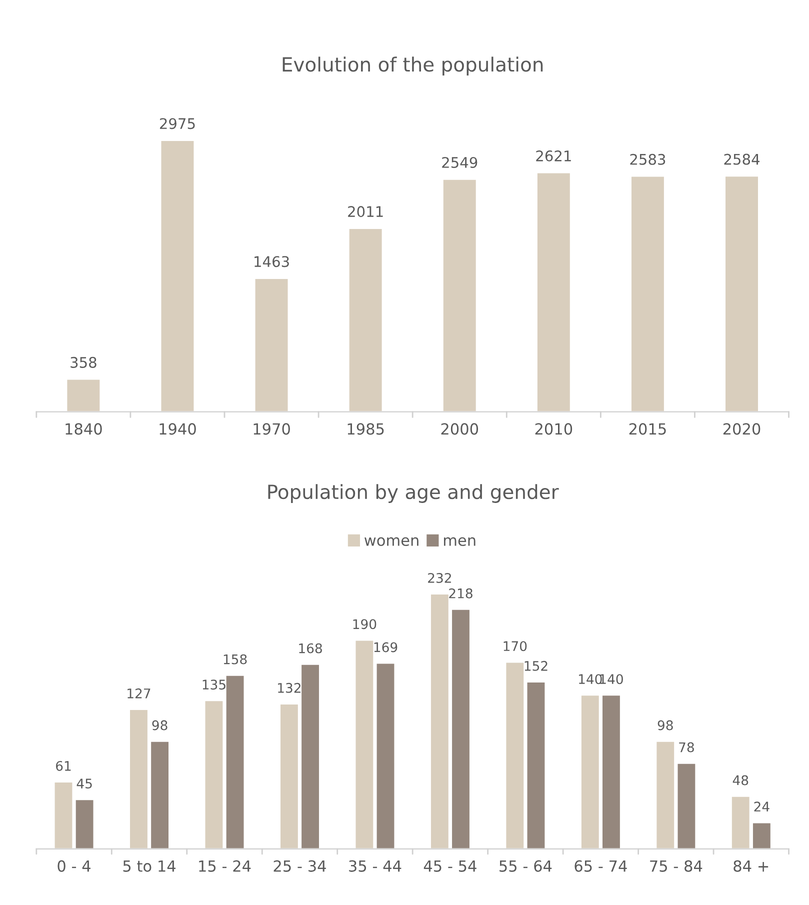  What do you see at coordinates (310, 648) in the screenshot?
I see `data-label: 168` at bounding box center [310, 648].